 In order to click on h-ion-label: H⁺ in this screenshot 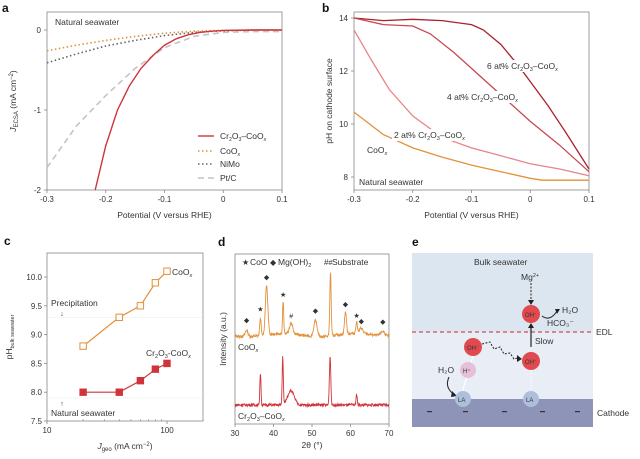, I will do `click(467, 371)`.